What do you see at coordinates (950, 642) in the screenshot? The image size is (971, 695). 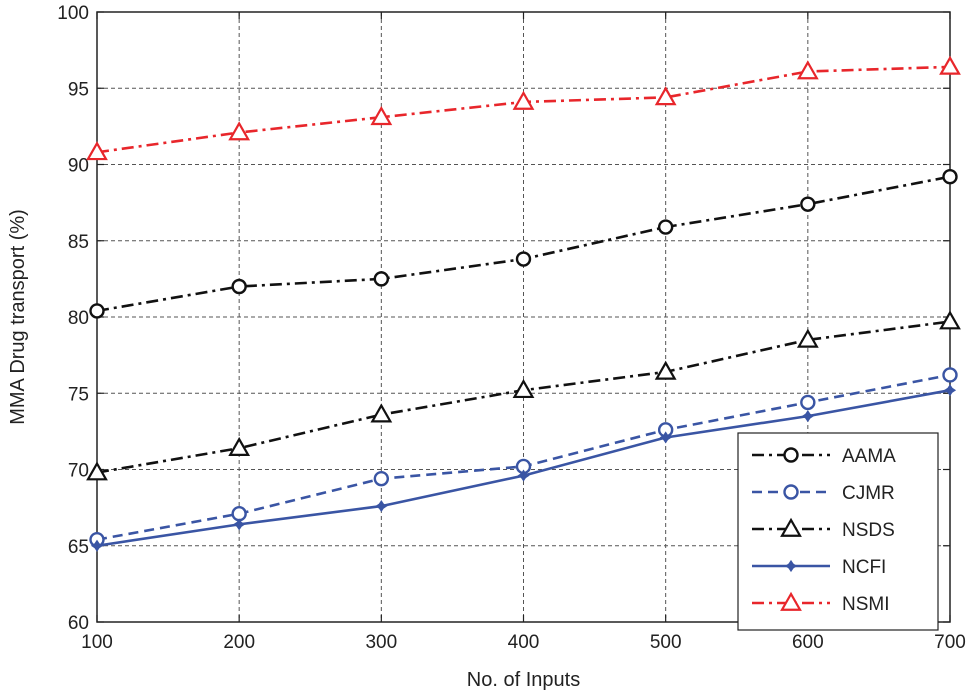 I see `x-tick-label: 700` at bounding box center [950, 642].